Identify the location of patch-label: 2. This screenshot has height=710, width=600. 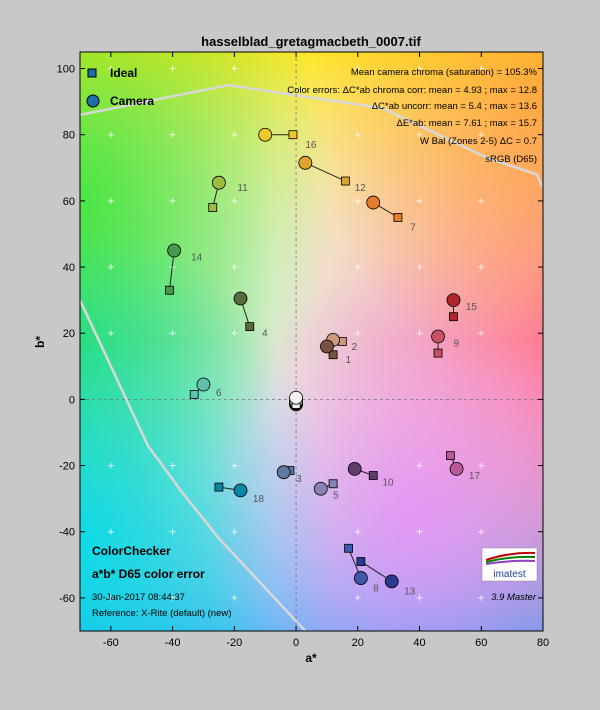
(355, 347).